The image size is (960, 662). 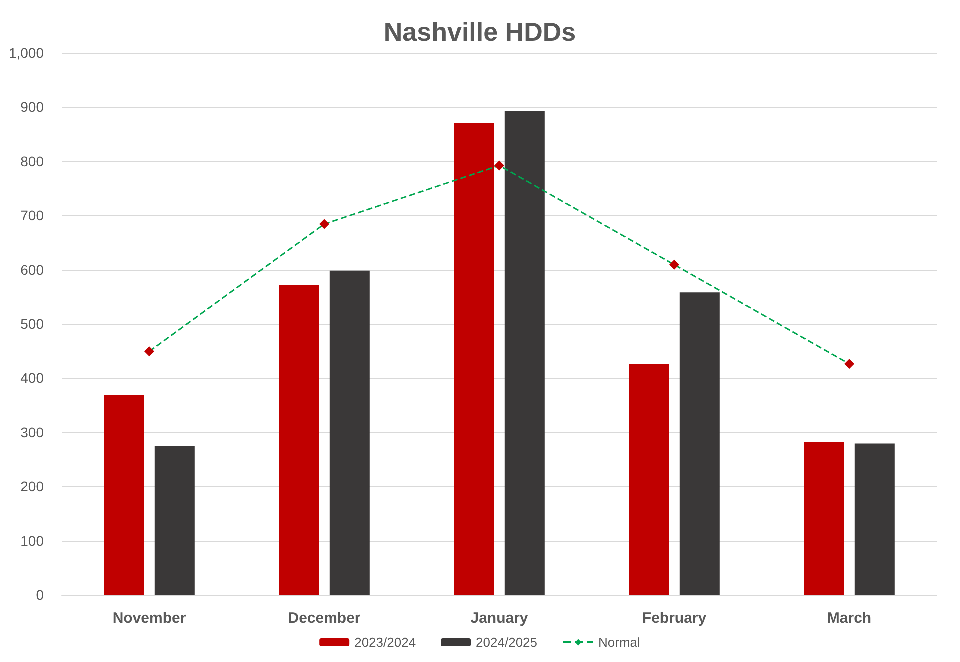 I want to click on y-tick-label: 0, so click(x=40, y=595).